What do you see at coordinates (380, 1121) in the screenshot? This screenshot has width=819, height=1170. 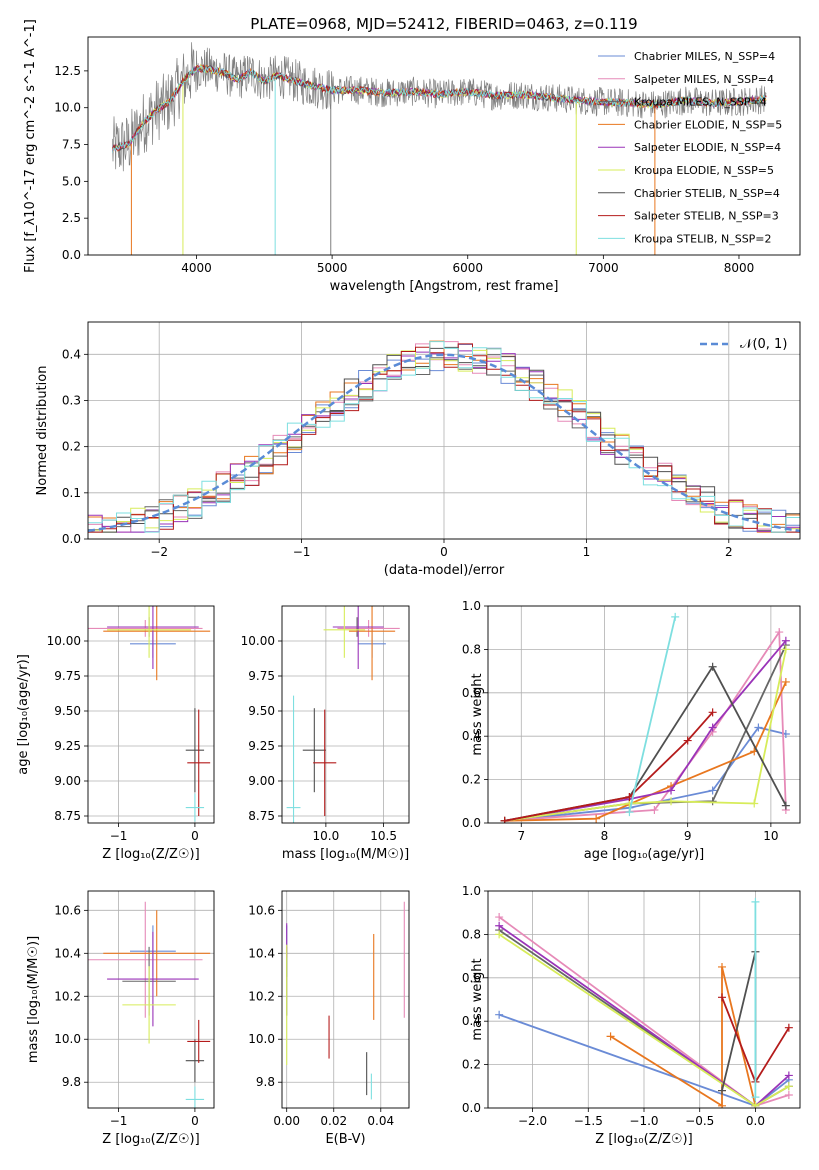 I see `x-tick-label: 0.04` at bounding box center [380, 1121].